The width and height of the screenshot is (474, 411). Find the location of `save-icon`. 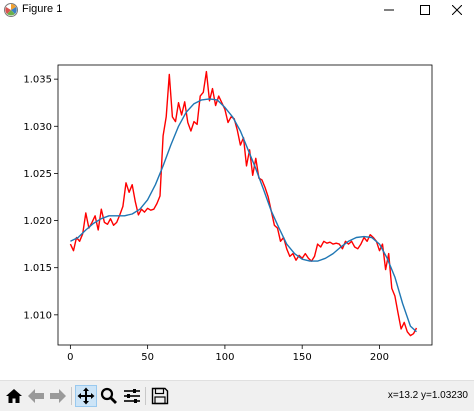

save-icon is located at coordinates (160, 396).